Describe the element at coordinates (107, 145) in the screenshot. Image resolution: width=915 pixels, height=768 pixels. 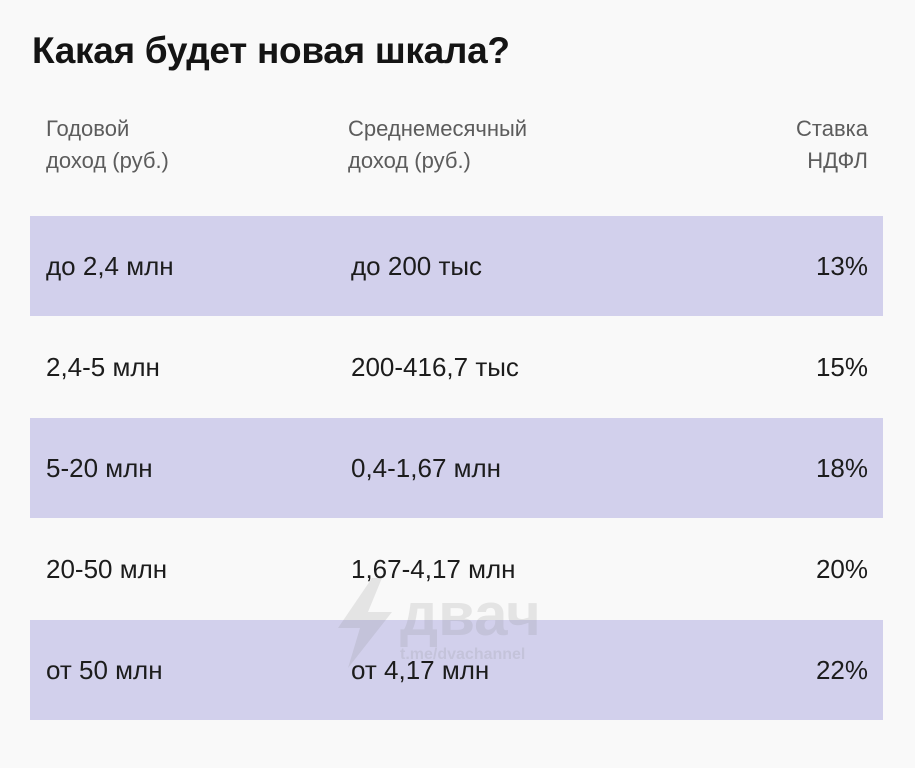
I see `column-header-annual-income: Годовой доход (руб.)` at that location.